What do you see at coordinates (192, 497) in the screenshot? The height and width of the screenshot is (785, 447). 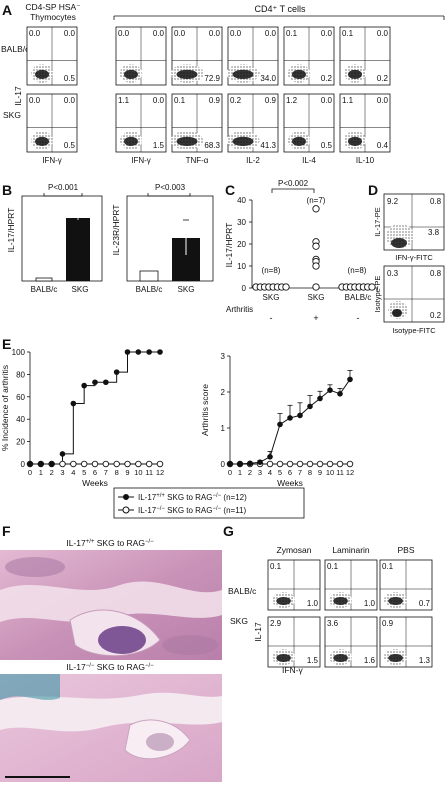 I see `e-legend-label-1: IL-17+/+ SKG to RAG−/− (n=12)` at bounding box center [192, 497].